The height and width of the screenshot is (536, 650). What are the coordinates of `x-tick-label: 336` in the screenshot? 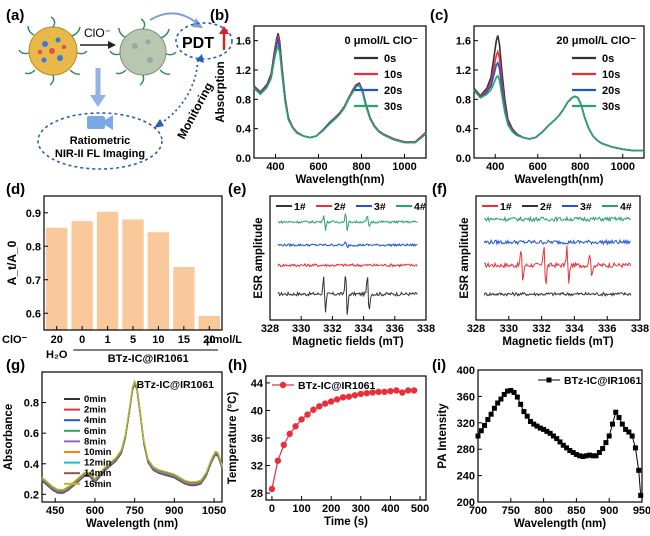 It's located at (607, 329).